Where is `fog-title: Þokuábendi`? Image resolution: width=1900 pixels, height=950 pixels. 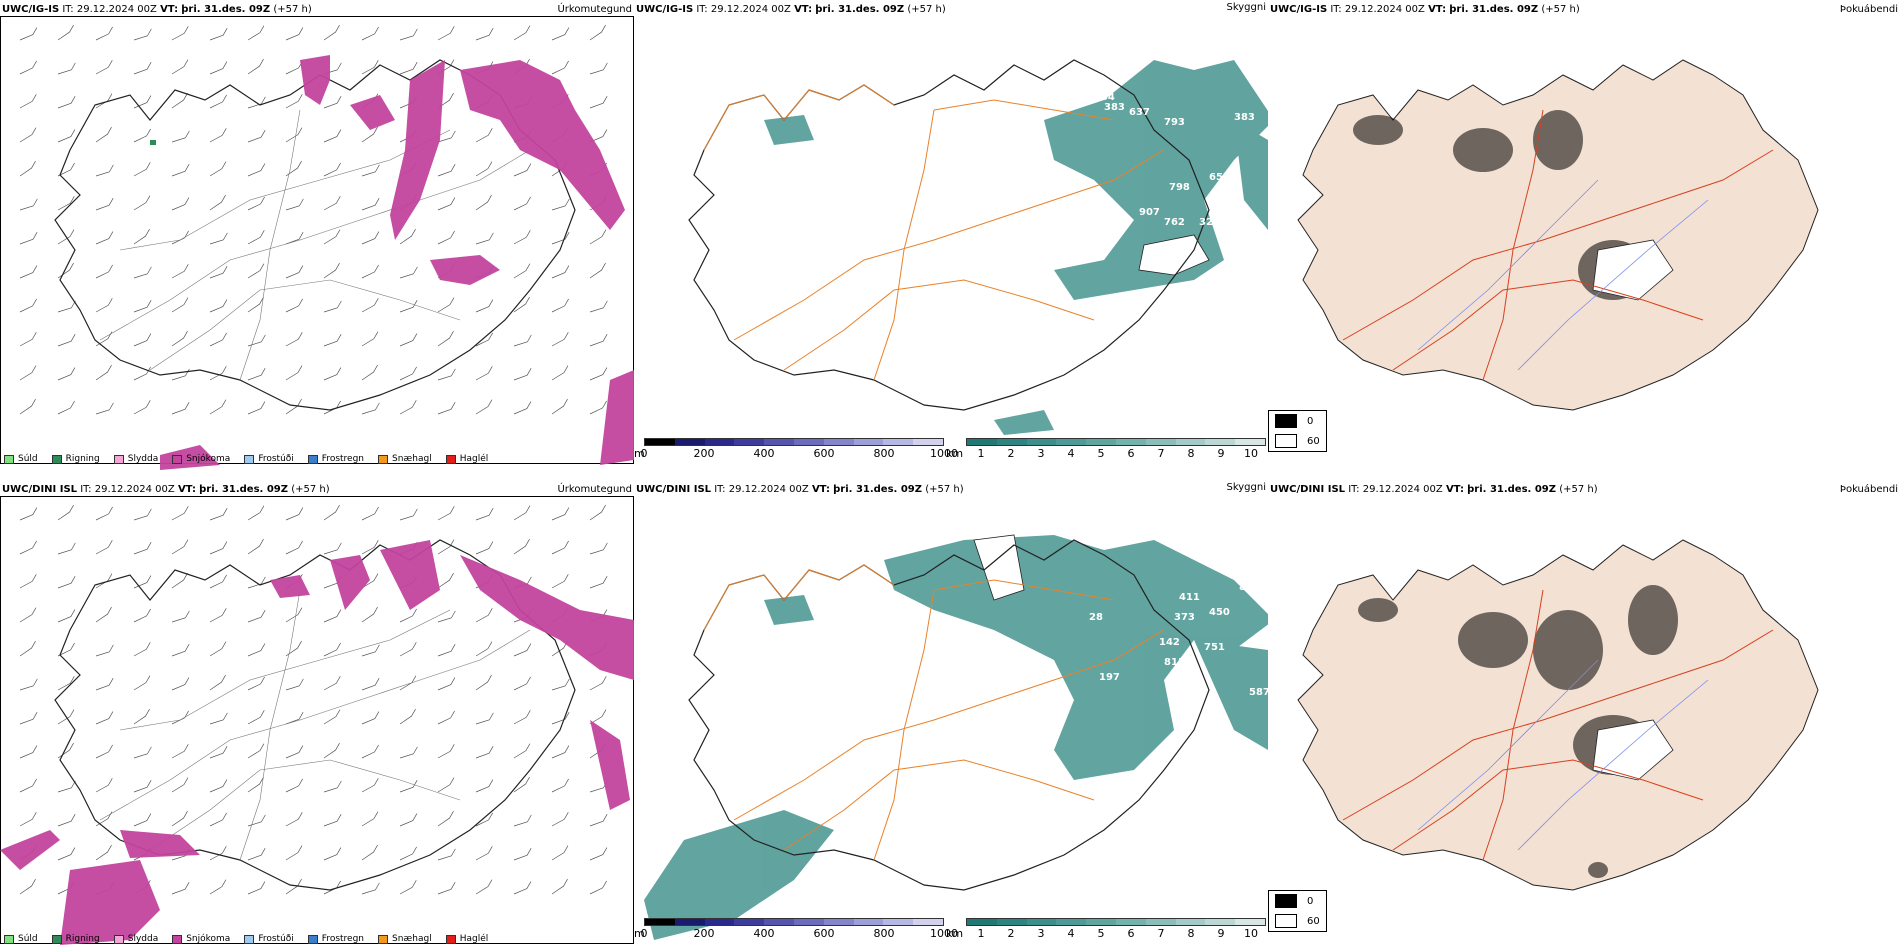 fog-title: Þokuábendi is located at coordinates (1868, 9).